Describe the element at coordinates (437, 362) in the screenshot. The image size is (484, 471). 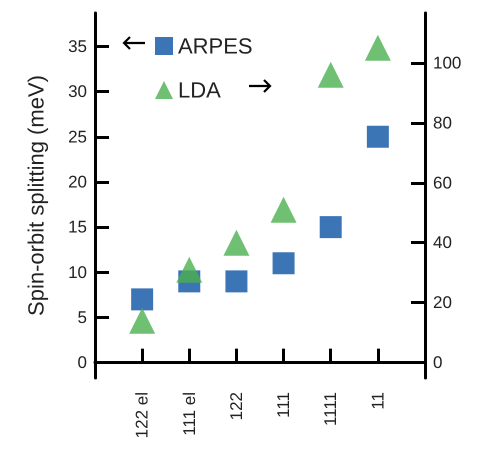
I see `y2-tick-label: 0` at that location.